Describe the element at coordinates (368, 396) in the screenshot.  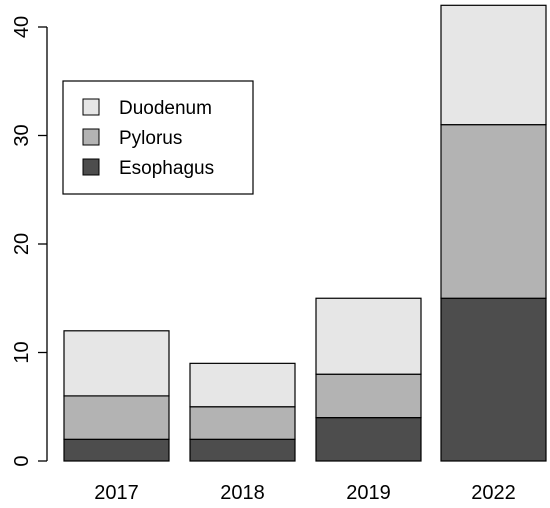
I see `bar-segment-pylorus-2019` at that location.